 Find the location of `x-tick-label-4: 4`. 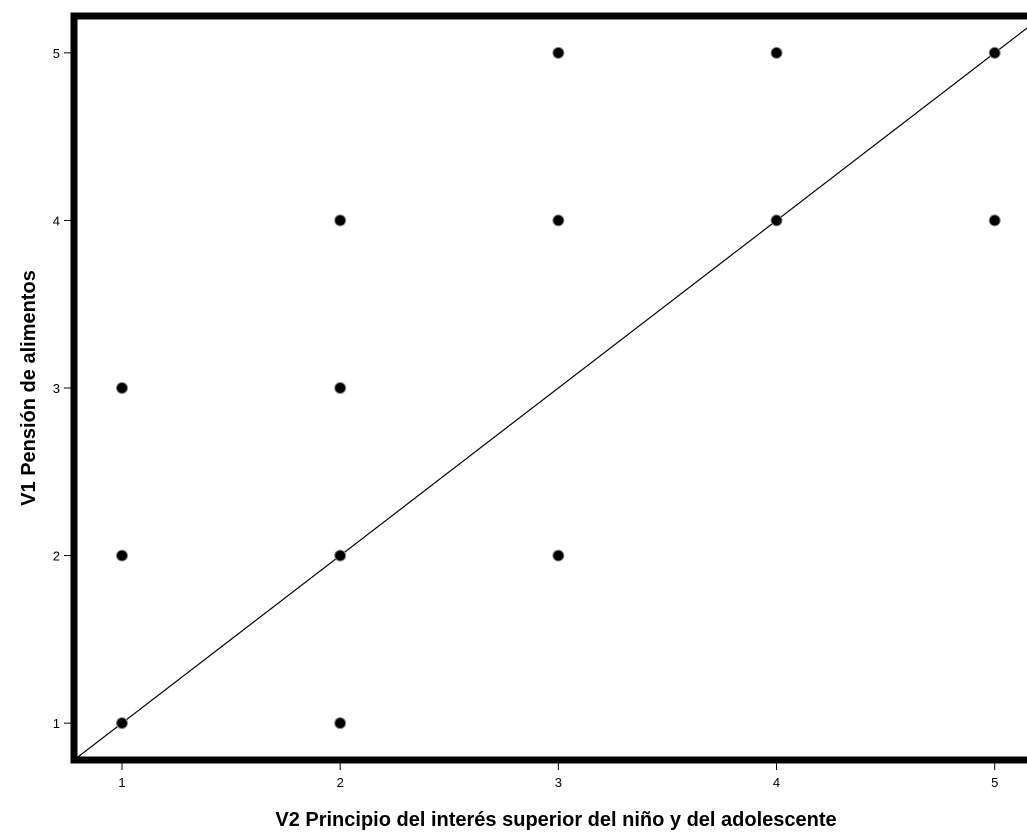

x-tick-label-4: 4 is located at coordinates (776, 782).